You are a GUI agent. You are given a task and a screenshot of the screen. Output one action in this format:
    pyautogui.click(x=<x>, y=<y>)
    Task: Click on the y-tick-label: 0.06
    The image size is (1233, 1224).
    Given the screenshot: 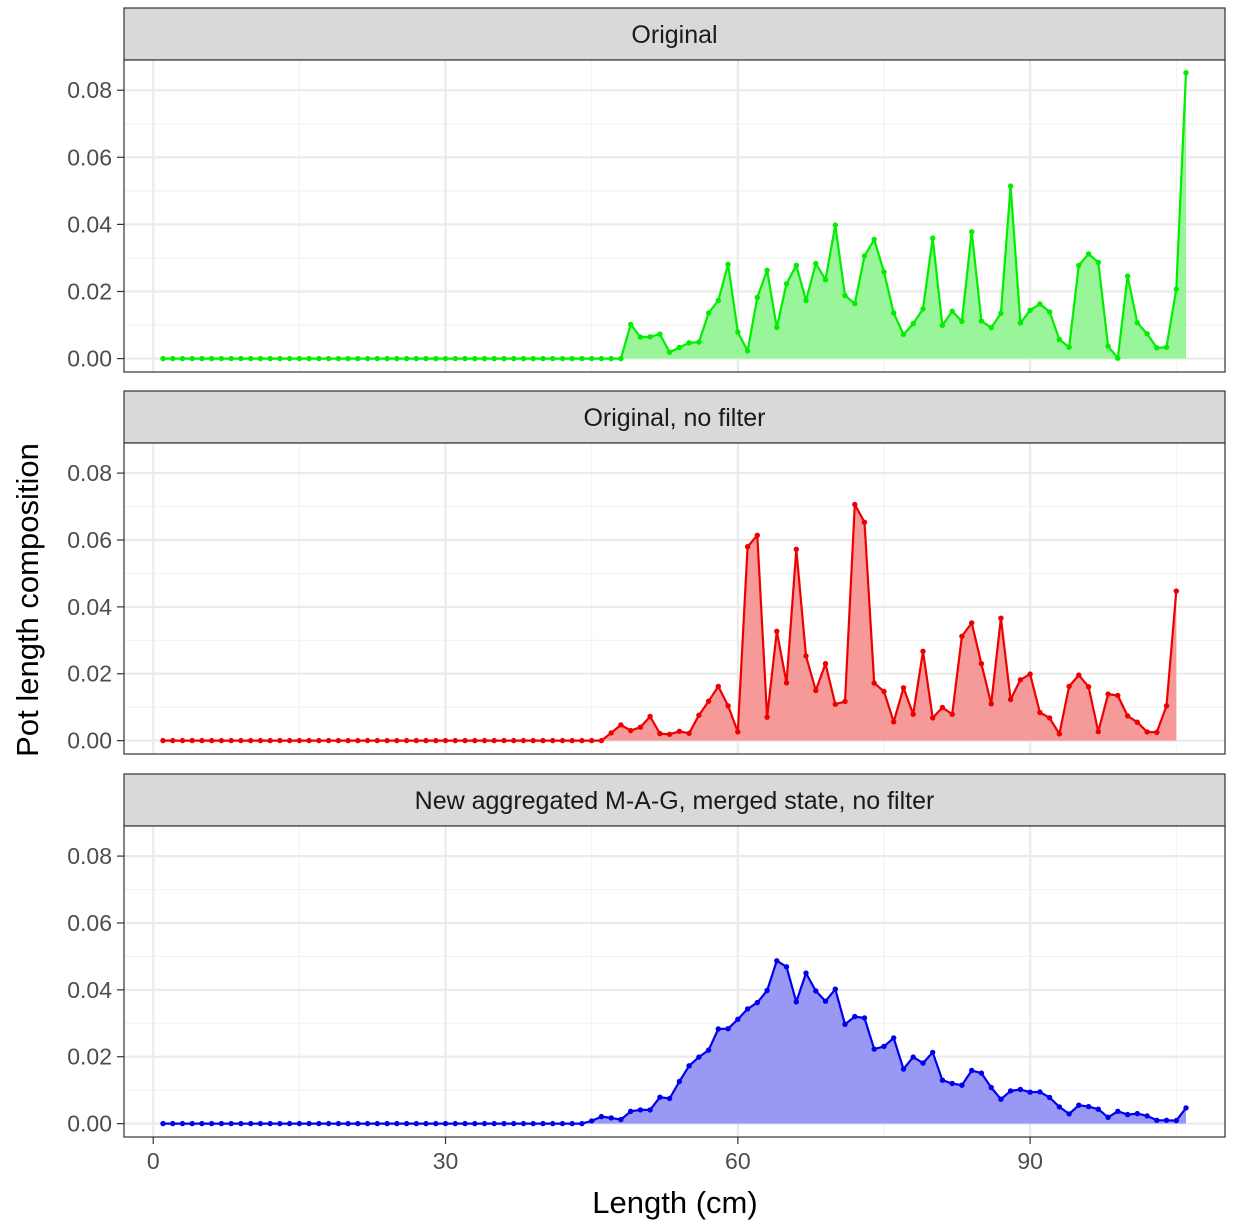 What is the action you would take?
    pyautogui.click(x=89, y=923)
    